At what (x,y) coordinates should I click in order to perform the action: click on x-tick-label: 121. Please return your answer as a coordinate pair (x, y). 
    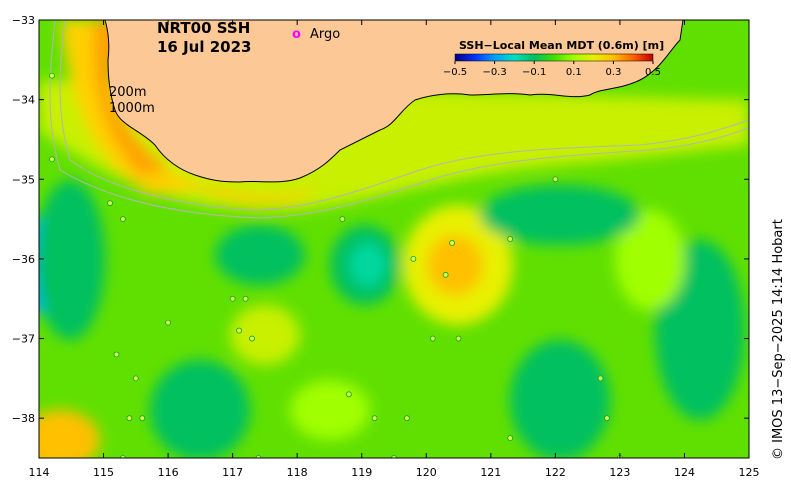
    Looking at the image, I should click on (490, 472).